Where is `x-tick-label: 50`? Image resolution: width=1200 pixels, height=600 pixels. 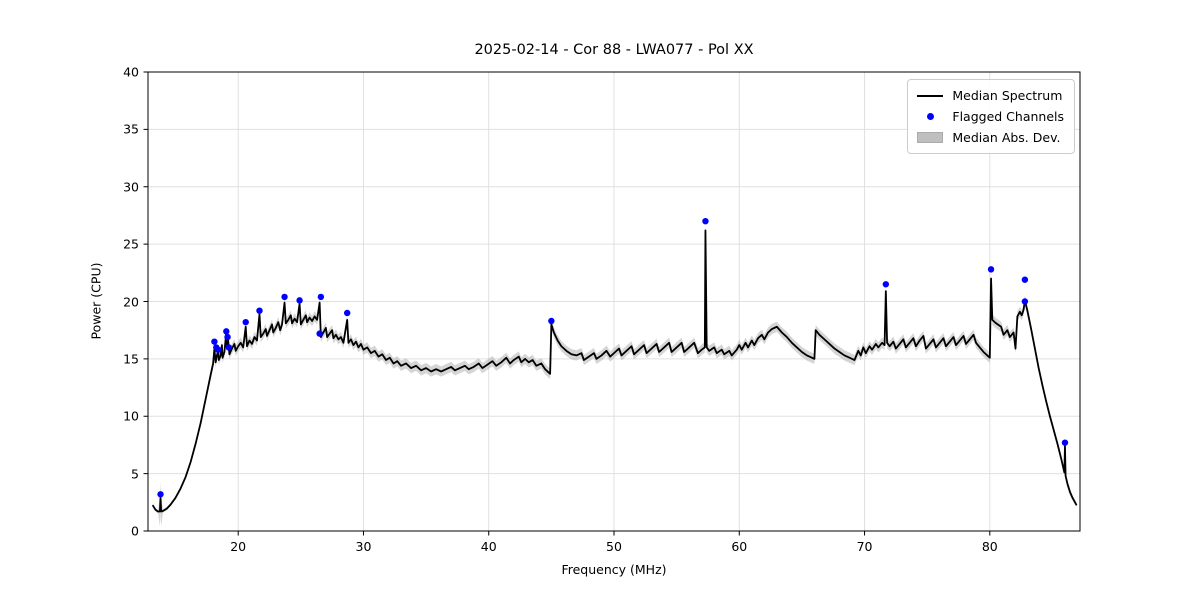 x-tick-label: 50 is located at coordinates (614, 546).